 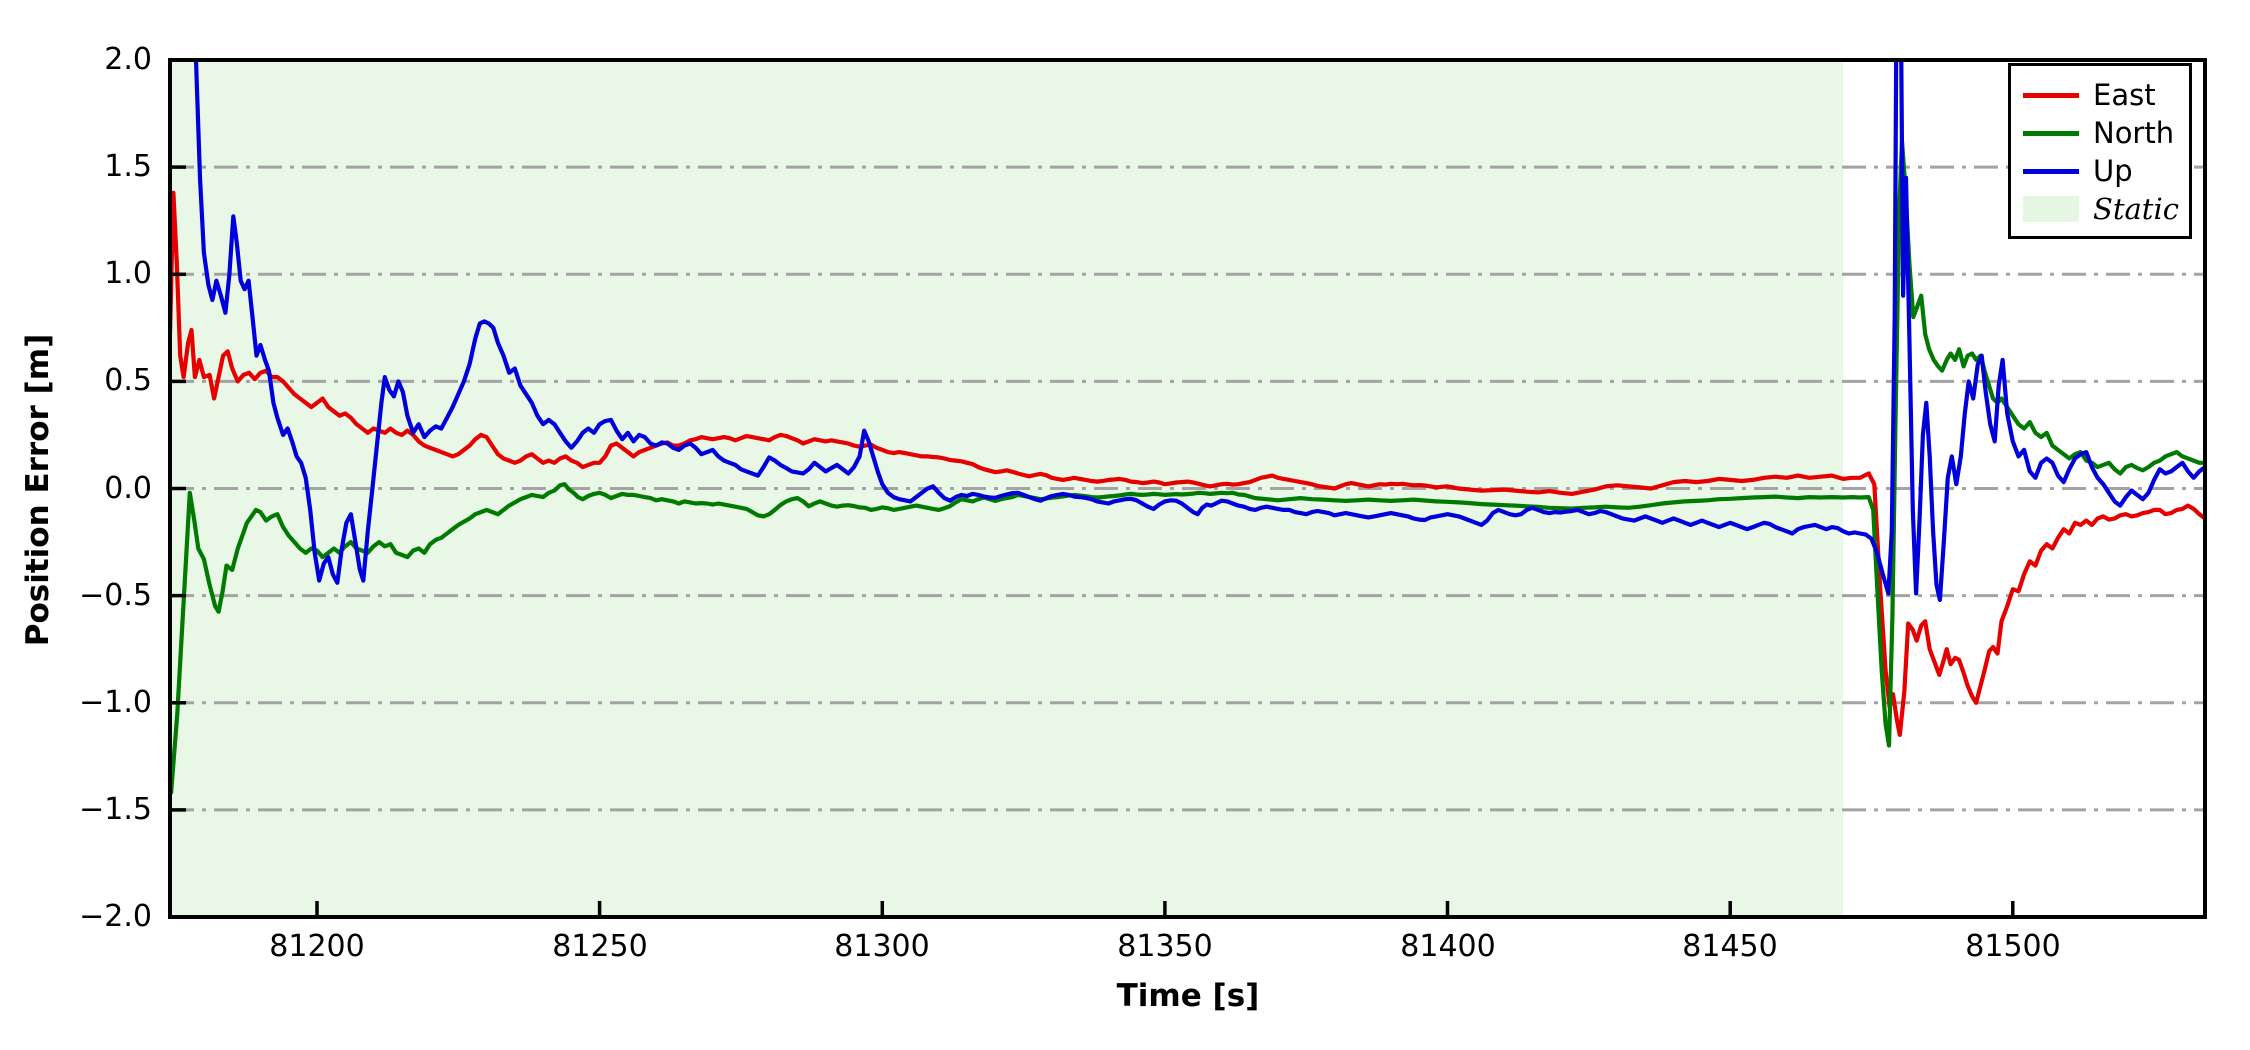 I want to click on legend-item-up: Up, so click(x=2100, y=171).